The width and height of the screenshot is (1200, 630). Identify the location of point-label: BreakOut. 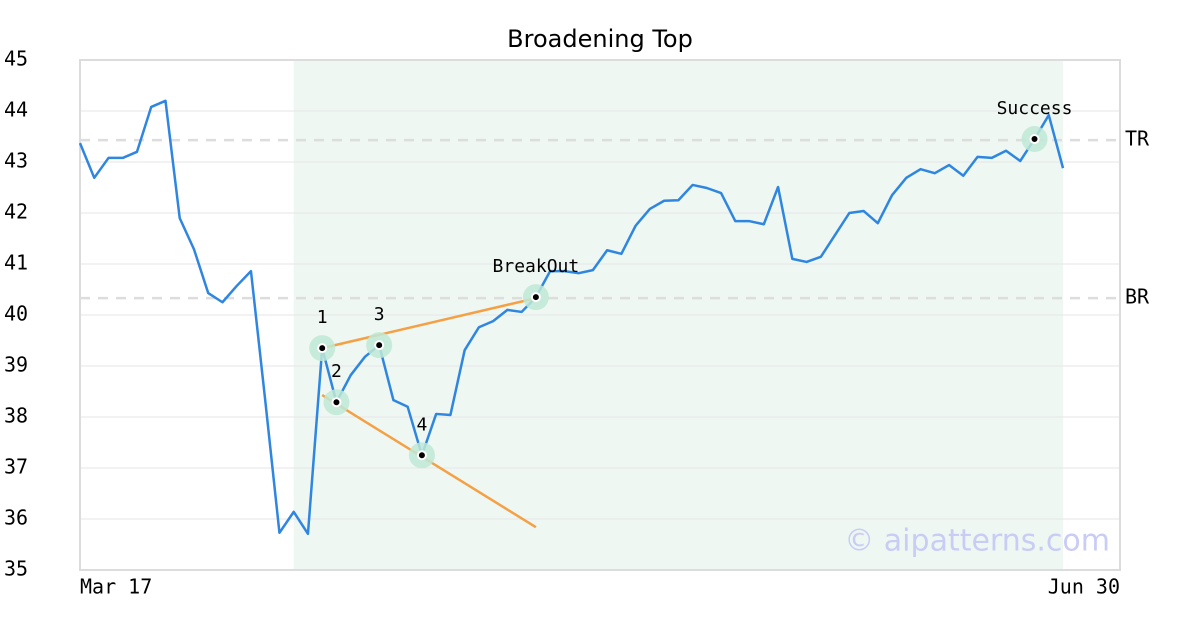
(536, 266).